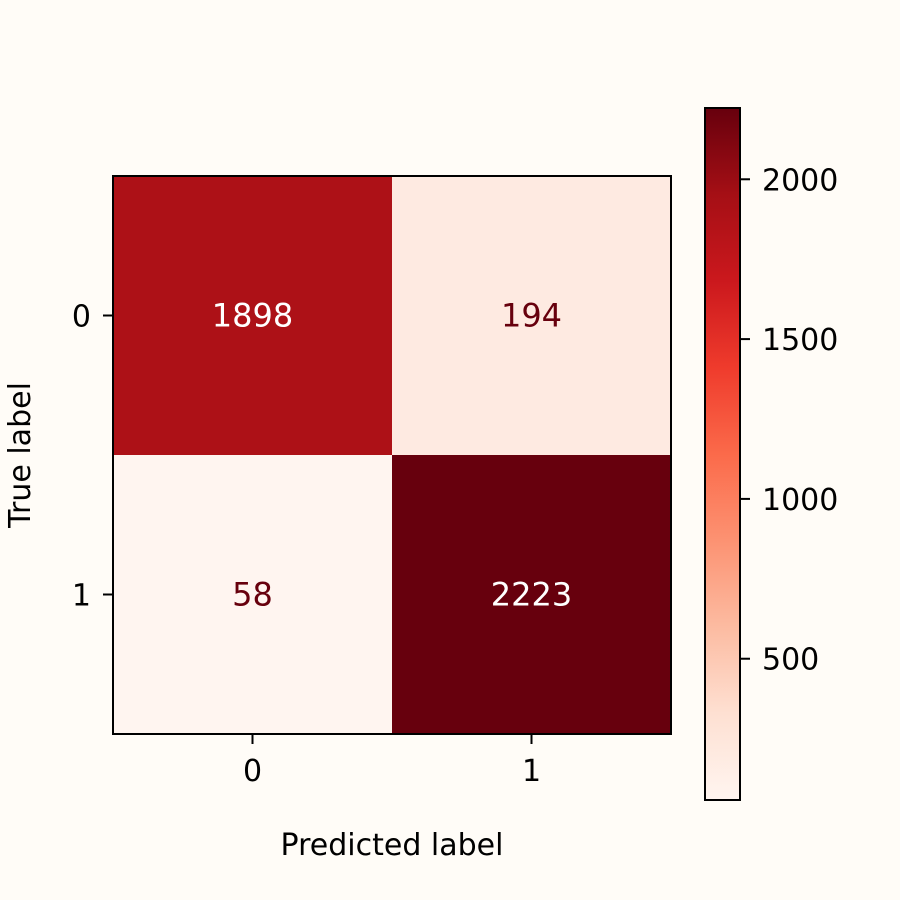 This screenshot has width=900, height=900. I want to click on colorbar-ticks: 500 1000 1500 2000, so click(789, 420).